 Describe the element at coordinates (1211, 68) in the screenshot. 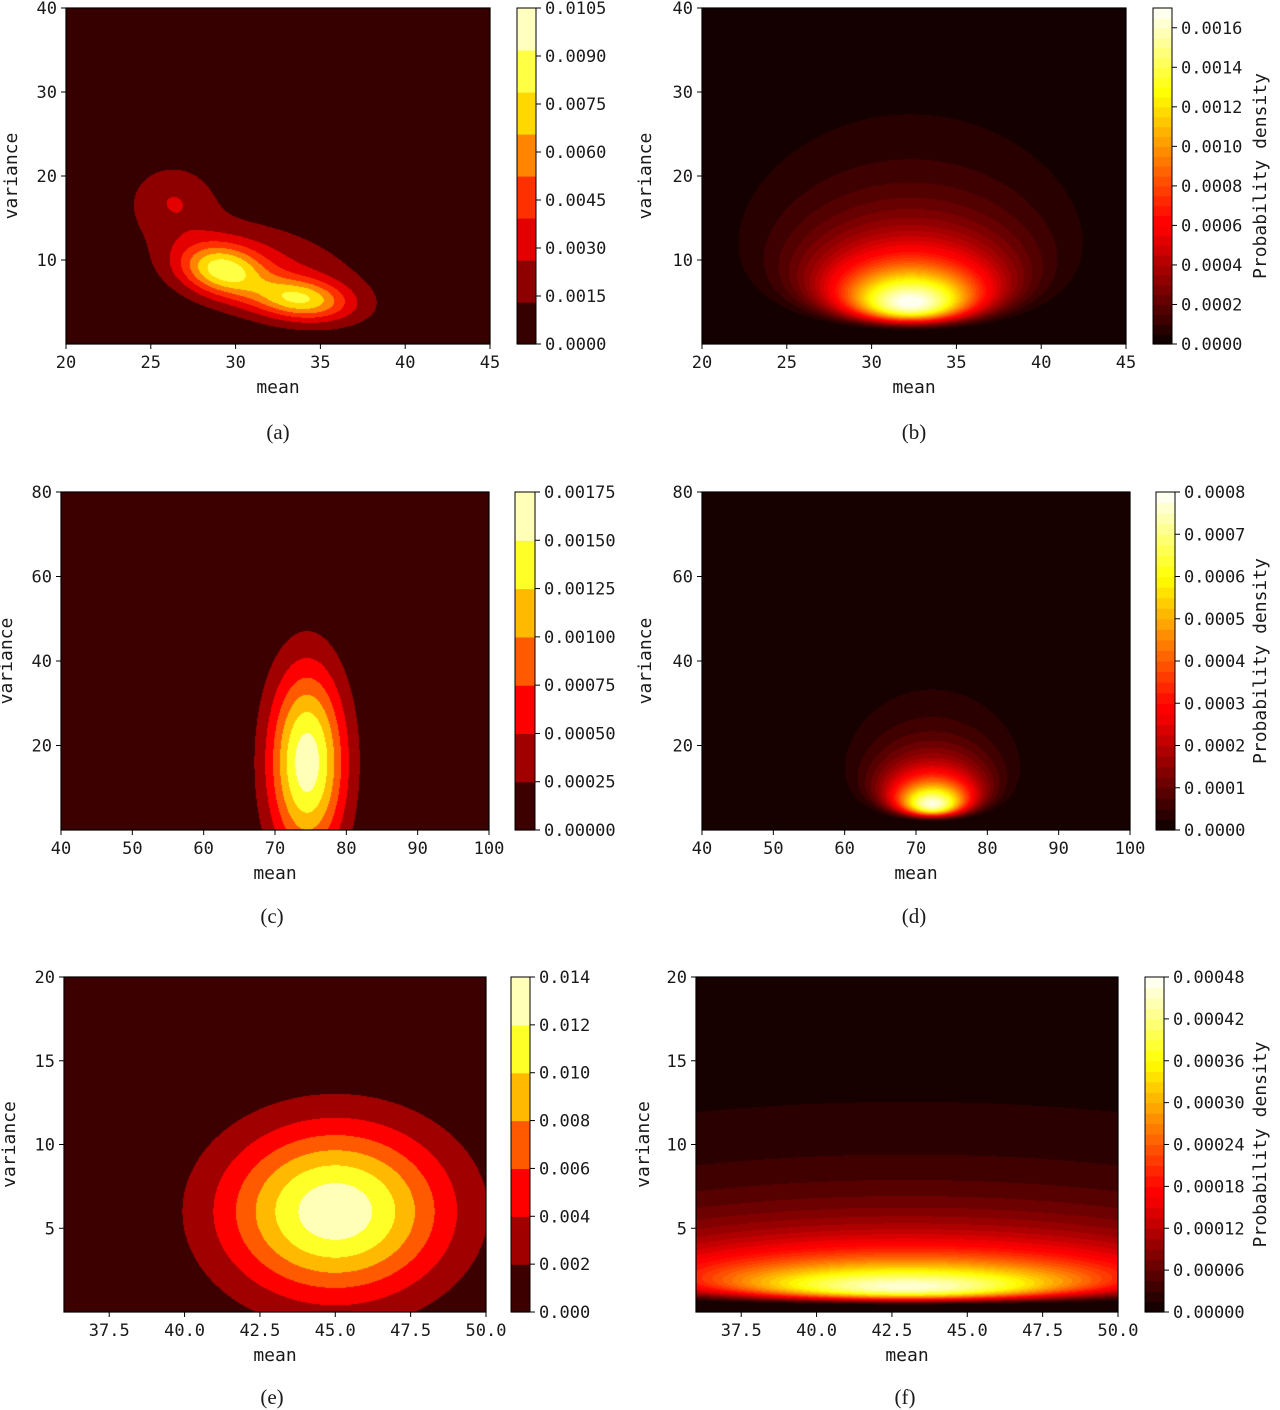

I see `colorbar-tick-label: 0.0014` at that location.